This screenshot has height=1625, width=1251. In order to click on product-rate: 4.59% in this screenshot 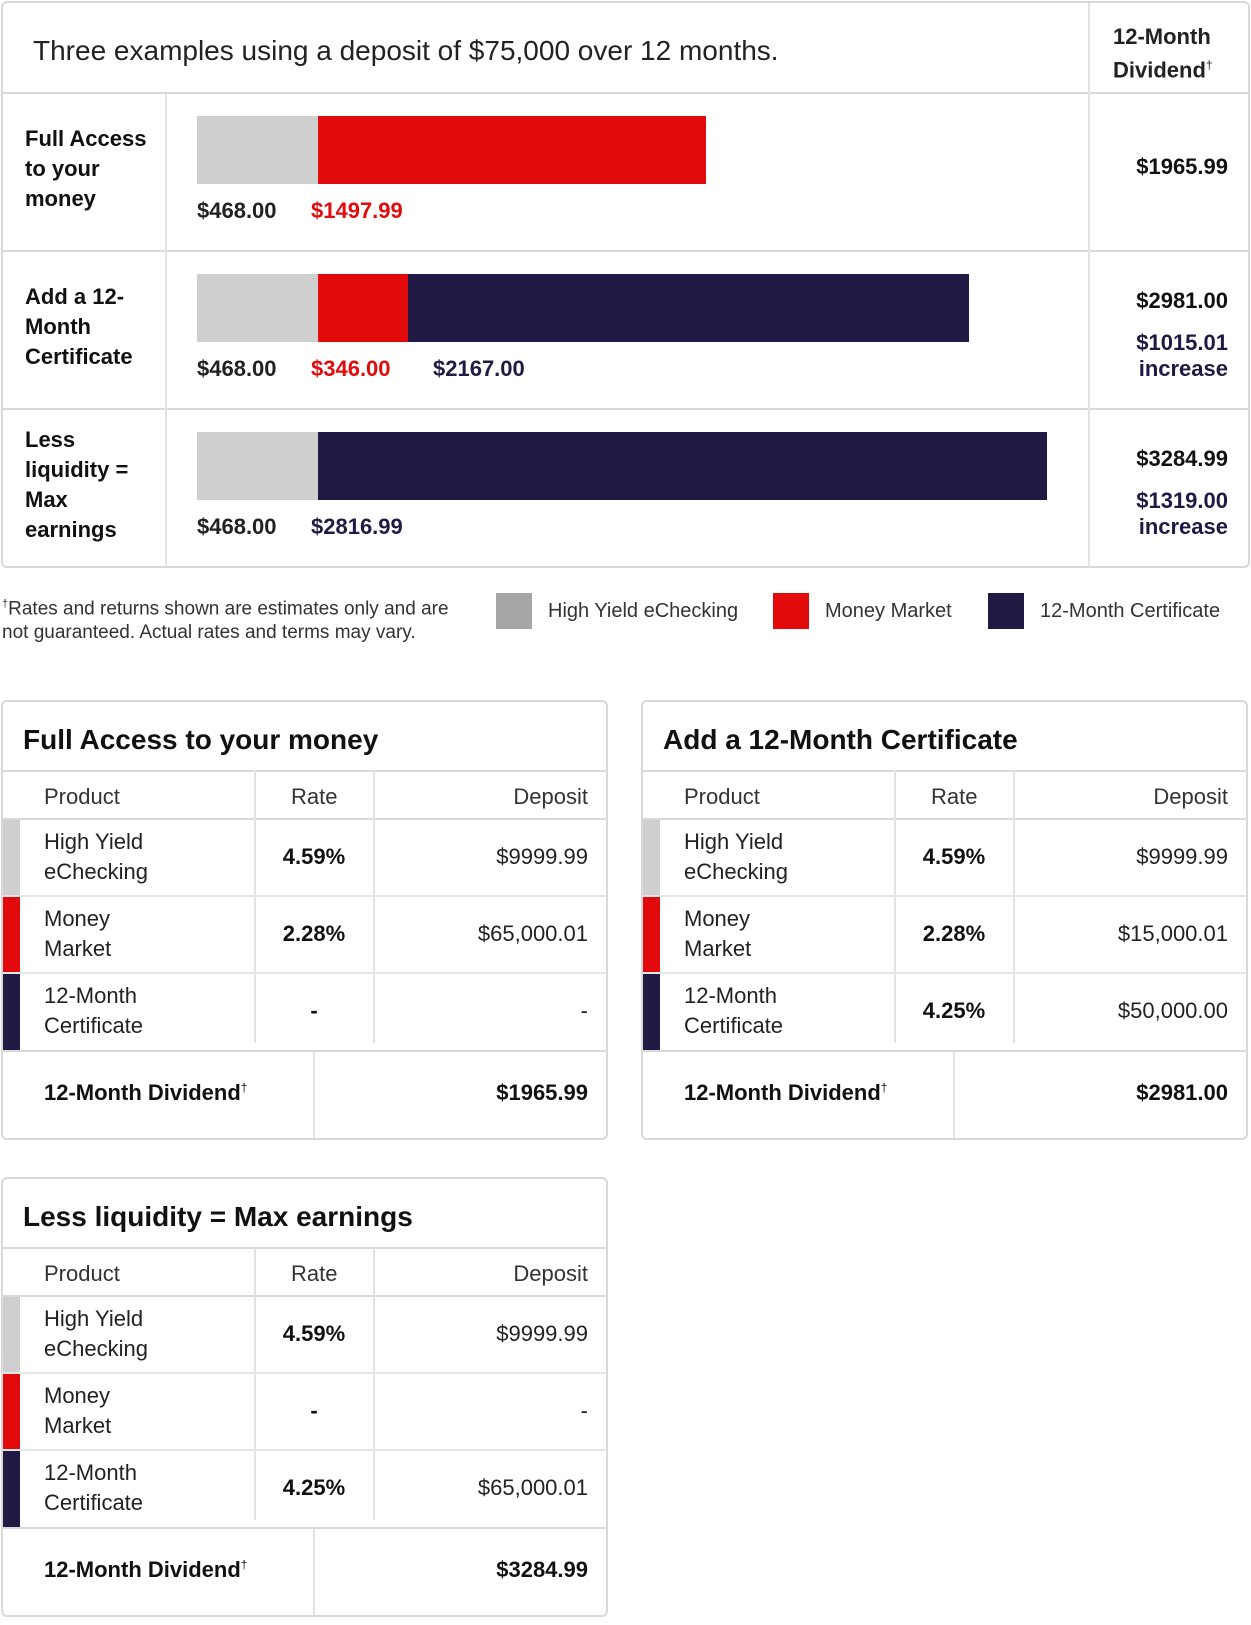, I will do `click(314, 1333)`.